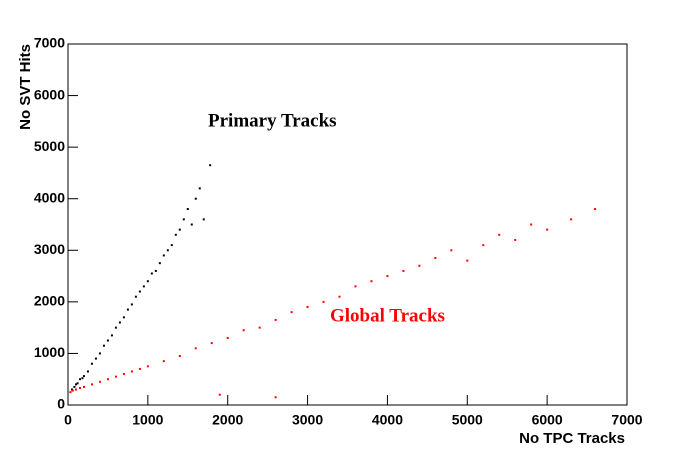  What do you see at coordinates (68, 420) in the screenshot?
I see `x-tick-label: 0` at bounding box center [68, 420].